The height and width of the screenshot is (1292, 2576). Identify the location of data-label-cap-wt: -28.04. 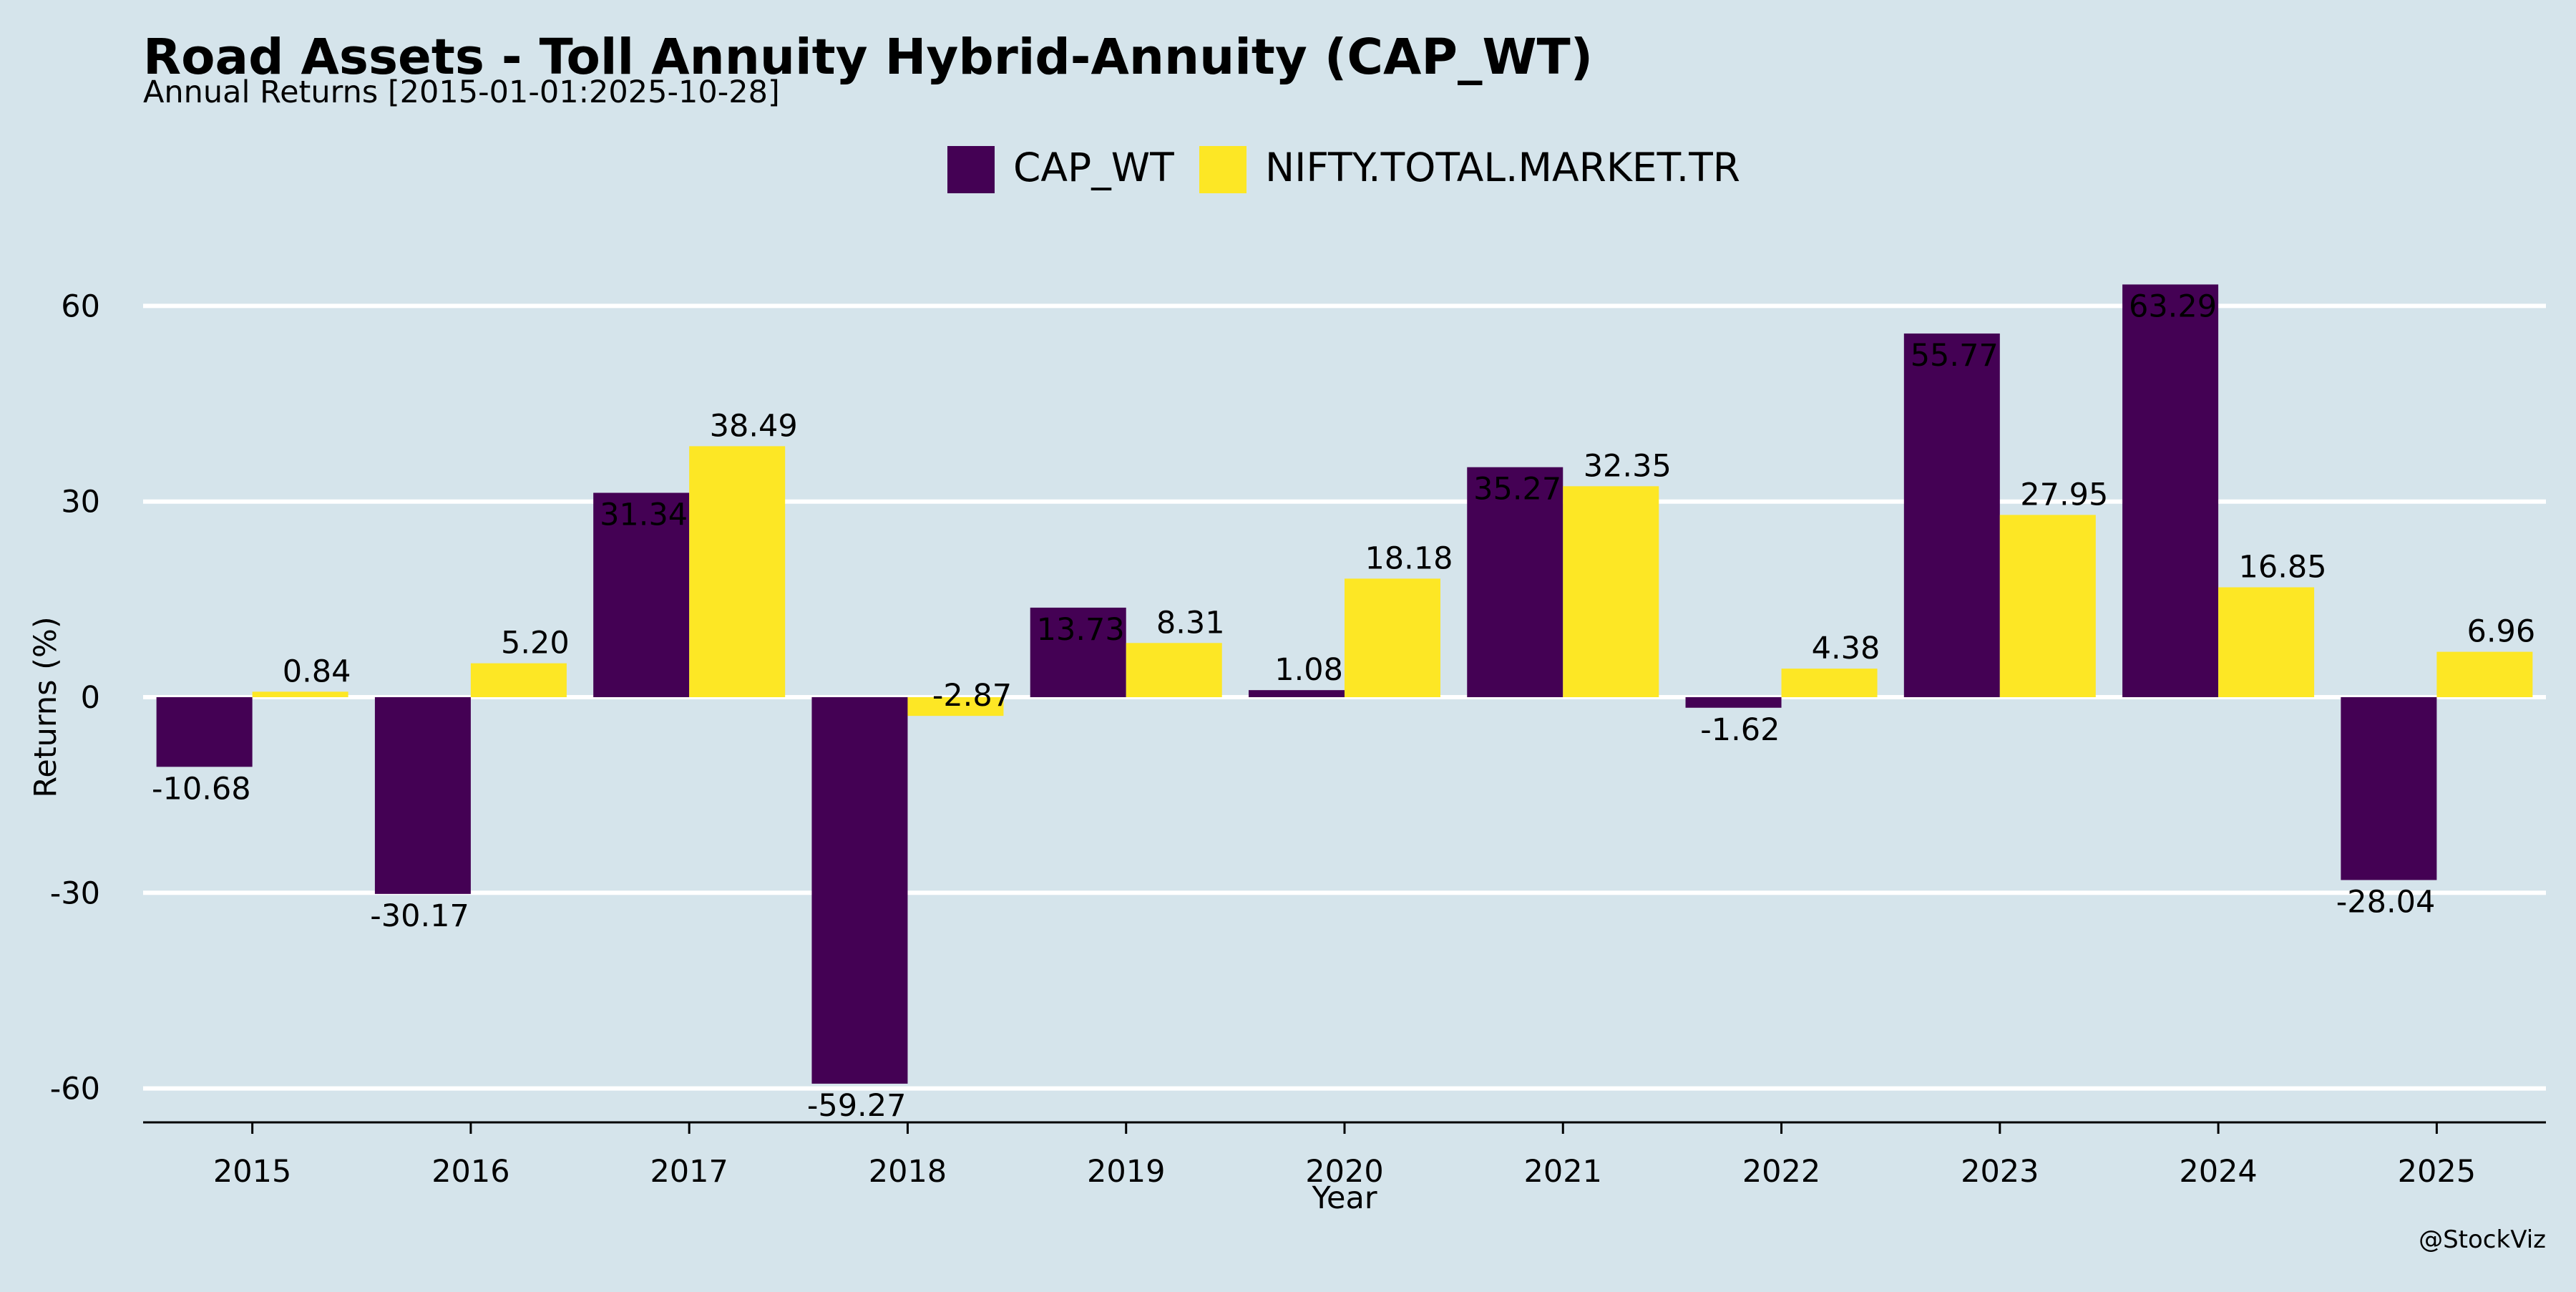
(2386, 902).